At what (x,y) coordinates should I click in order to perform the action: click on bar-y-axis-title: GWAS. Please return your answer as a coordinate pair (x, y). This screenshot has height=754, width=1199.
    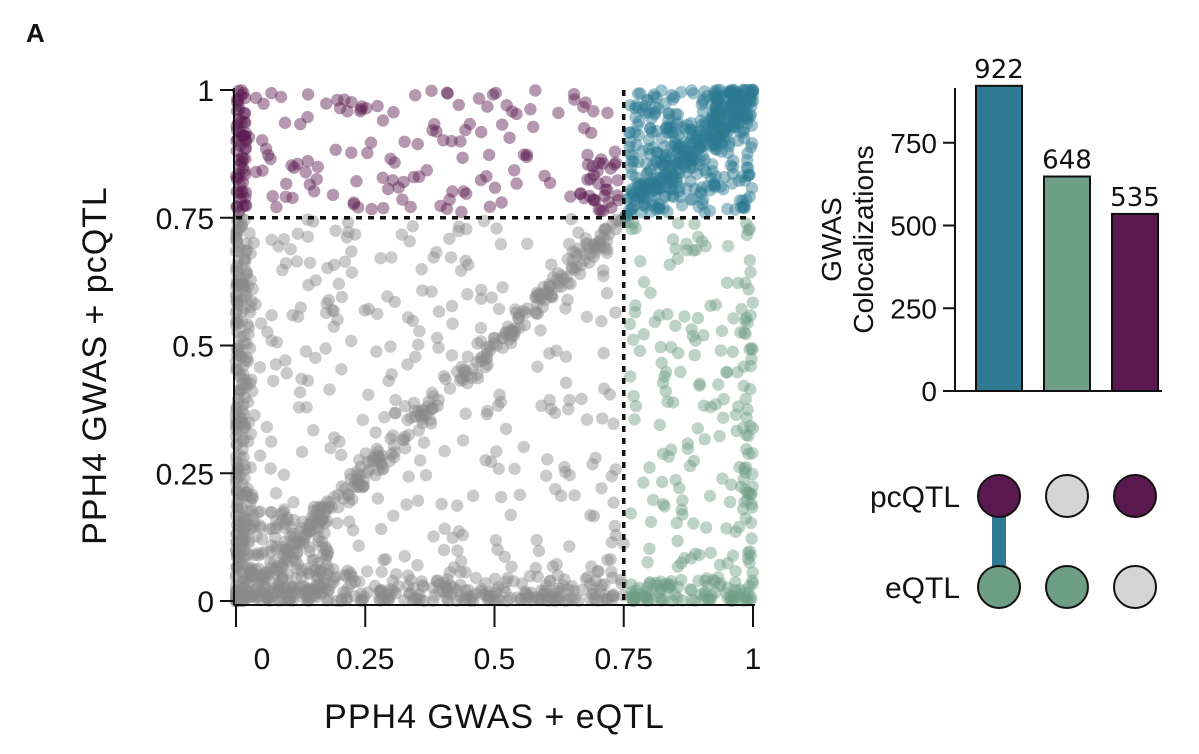
    Looking at the image, I should click on (831, 239).